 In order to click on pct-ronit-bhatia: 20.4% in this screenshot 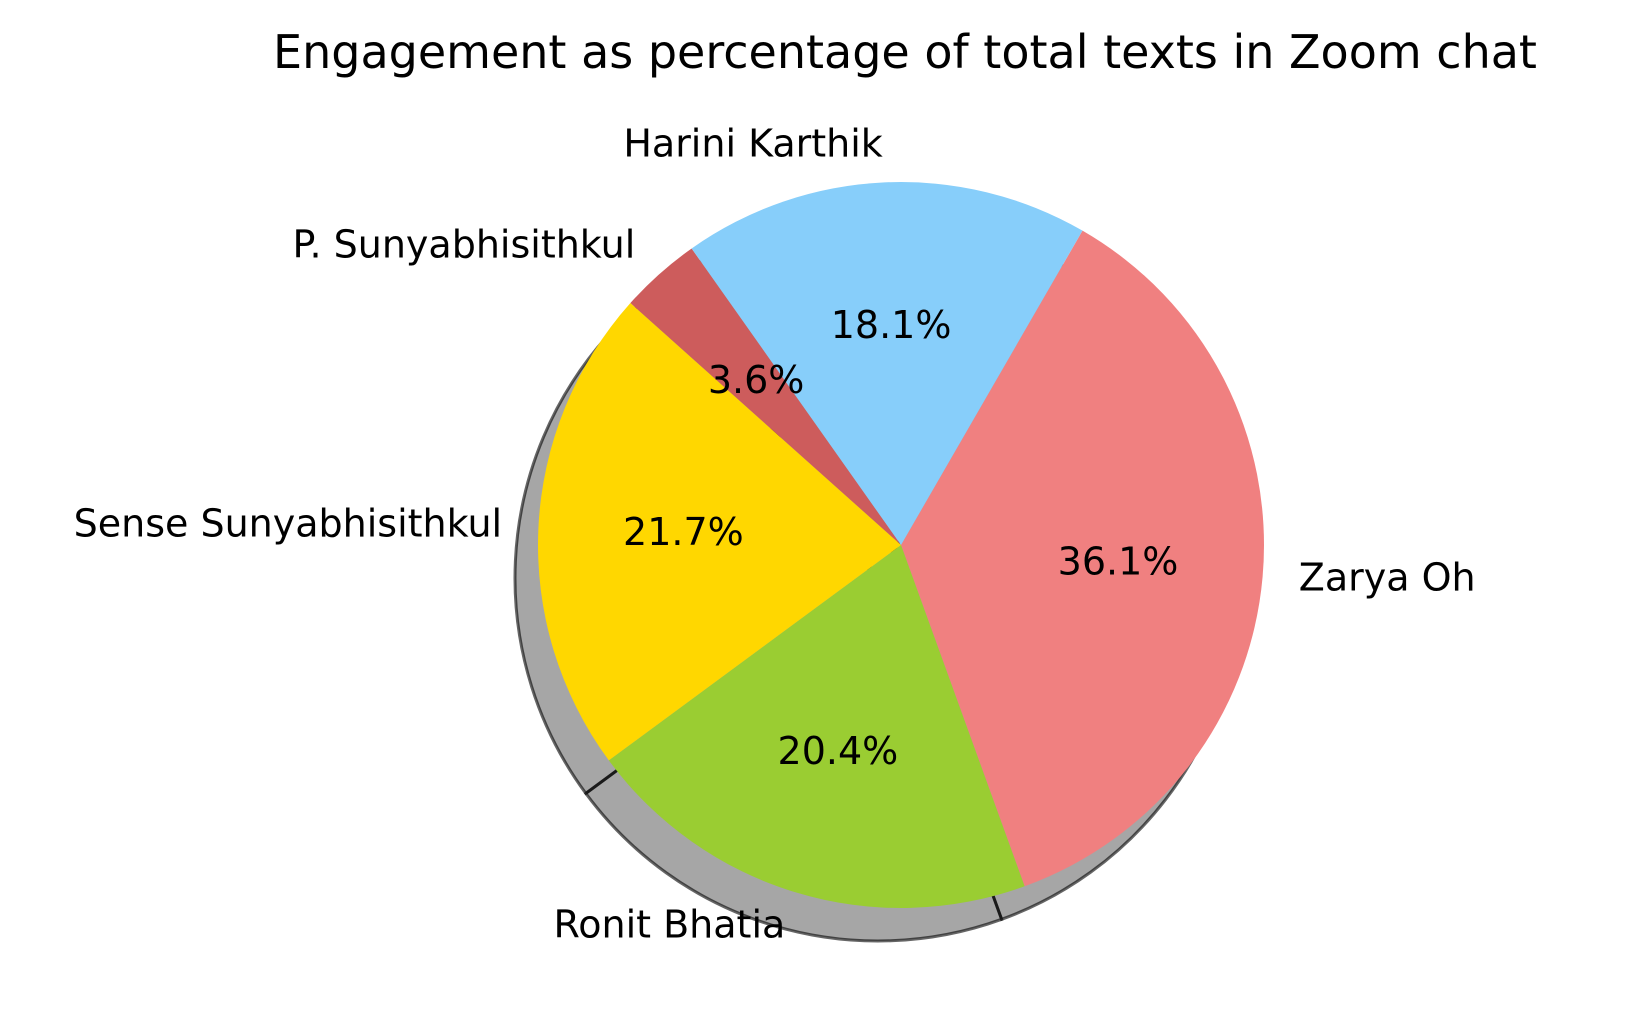, I will do `click(838, 751)`.